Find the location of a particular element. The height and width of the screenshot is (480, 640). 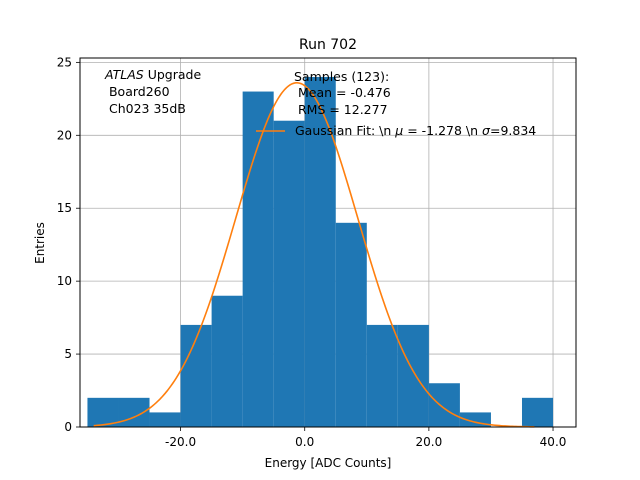

rms-label: RMS = 12.277 is located at coordinates (341, 109).